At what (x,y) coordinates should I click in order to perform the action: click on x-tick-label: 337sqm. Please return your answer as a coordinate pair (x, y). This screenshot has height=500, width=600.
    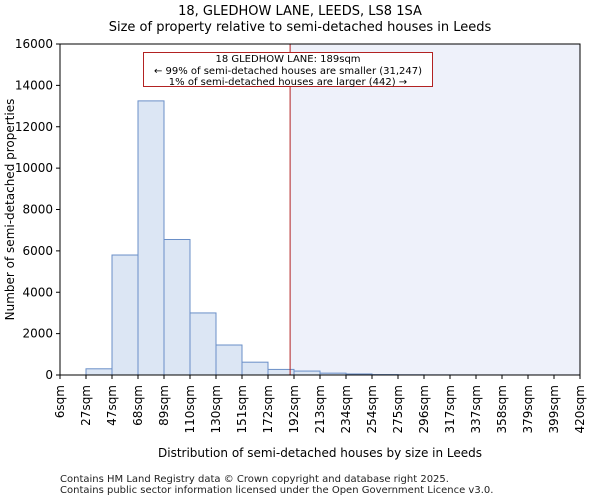
    Looking at the image, I should click on (476, 409).